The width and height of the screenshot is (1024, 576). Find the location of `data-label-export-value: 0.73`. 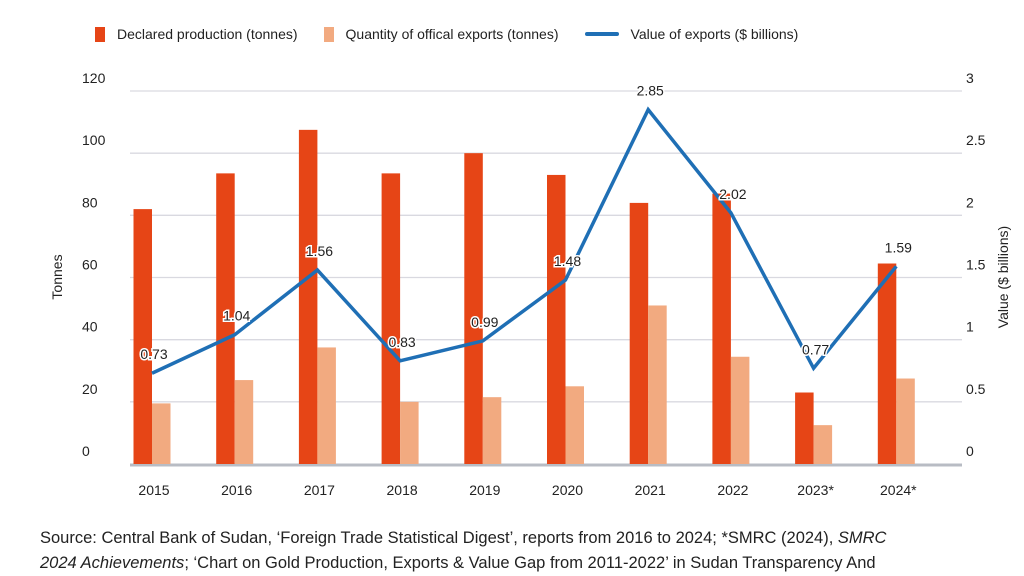

data-label-export-value: 0.73 is located at coordinates (153, 354).